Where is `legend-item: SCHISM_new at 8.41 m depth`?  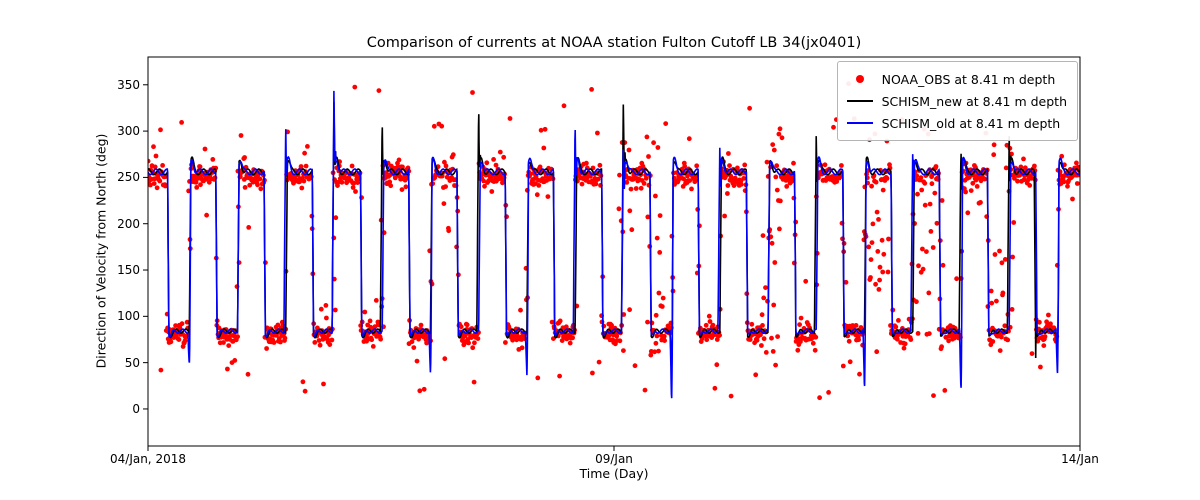
legend-item: SCHISM_new at 8.41 m depth is located at coordinates (956, 101).